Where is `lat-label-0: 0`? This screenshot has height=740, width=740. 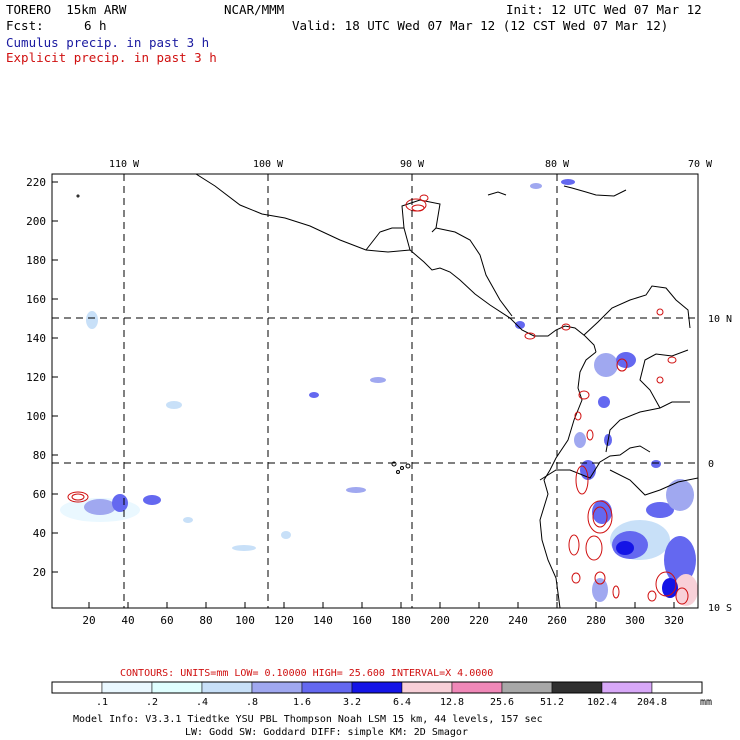
lat-label-0: 0 is located at coordinates (711, 464).